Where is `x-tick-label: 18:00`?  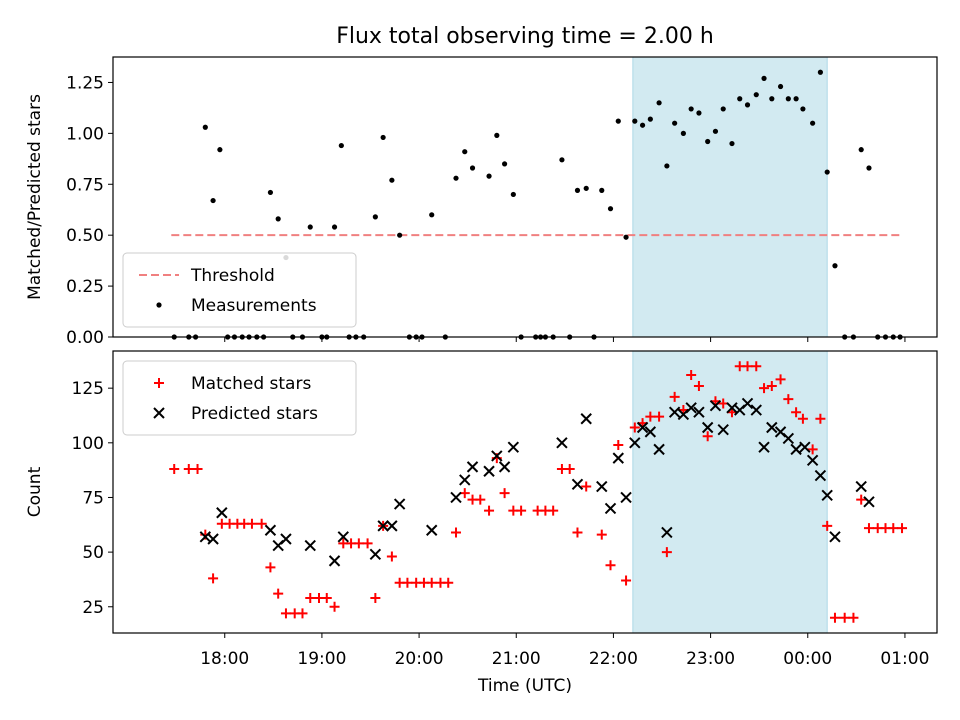 x-tick-label: 18:00 is located at coordinates (224, 659).